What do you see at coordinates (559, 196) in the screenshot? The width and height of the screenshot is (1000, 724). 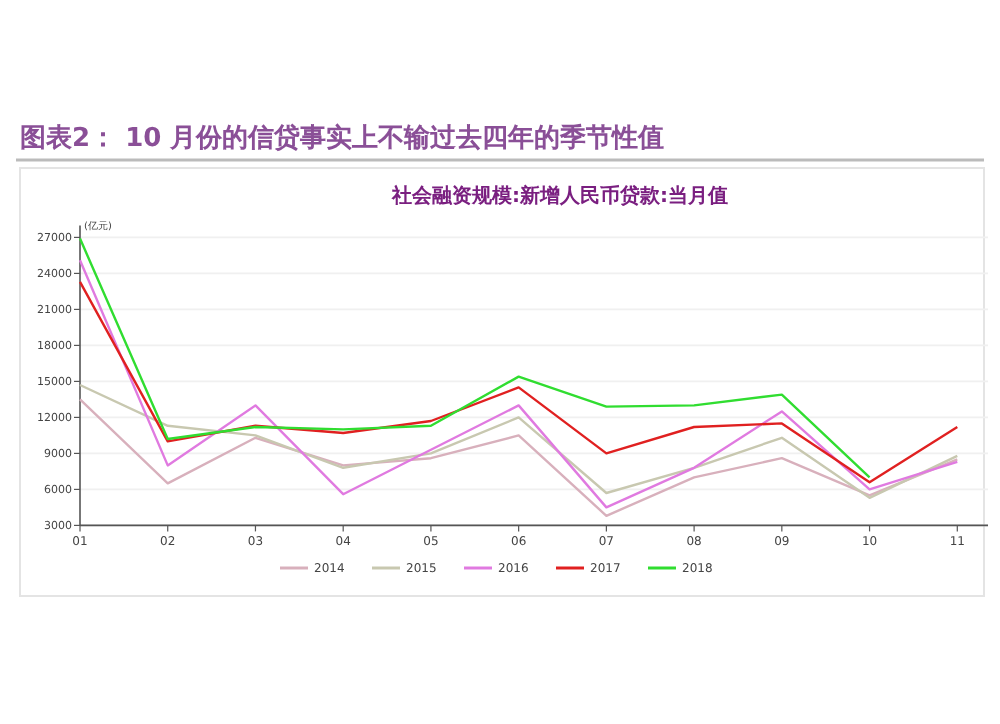 I see `chart-subtitle: 社会融资规模:新增人民币贷款:当月值` at bounding box center [559, 196].